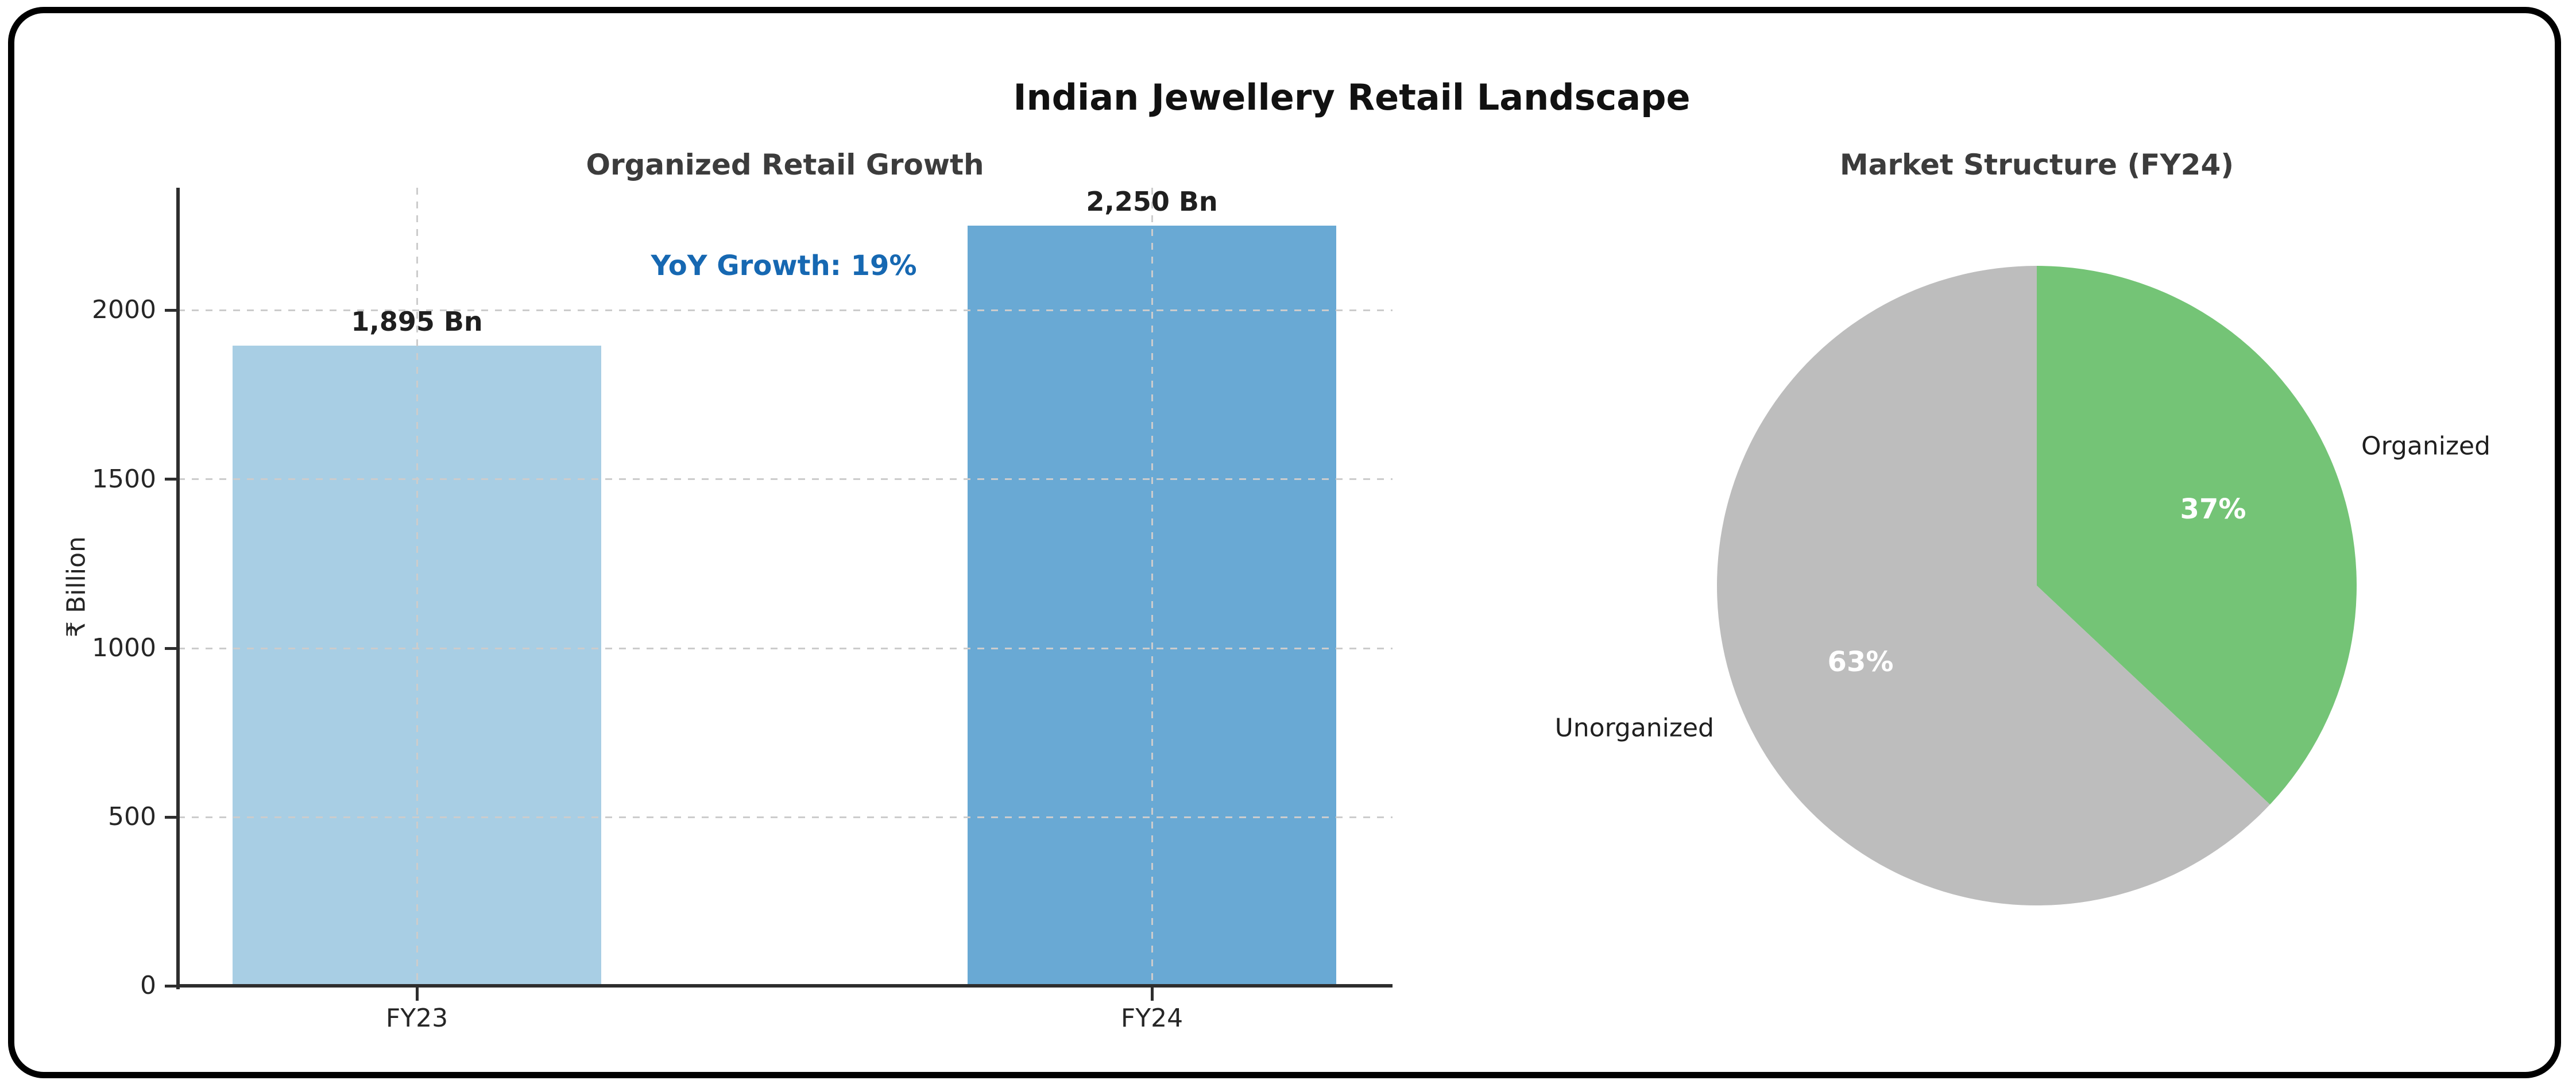  I want to click on y-tick-label: 1000, so click(124, 648).